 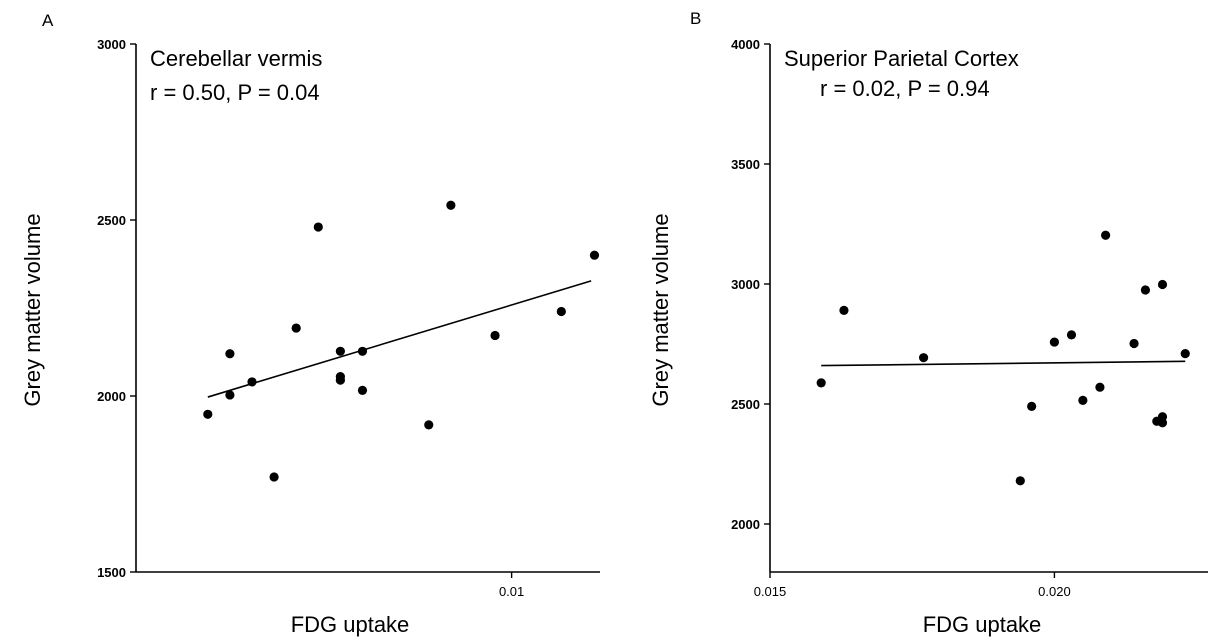 What do you see at coordinates (901, 58) in the screenshot?
I see `chart-annotation-line-1: Superior Parietal Cortex` at bounding box center [901, 58].